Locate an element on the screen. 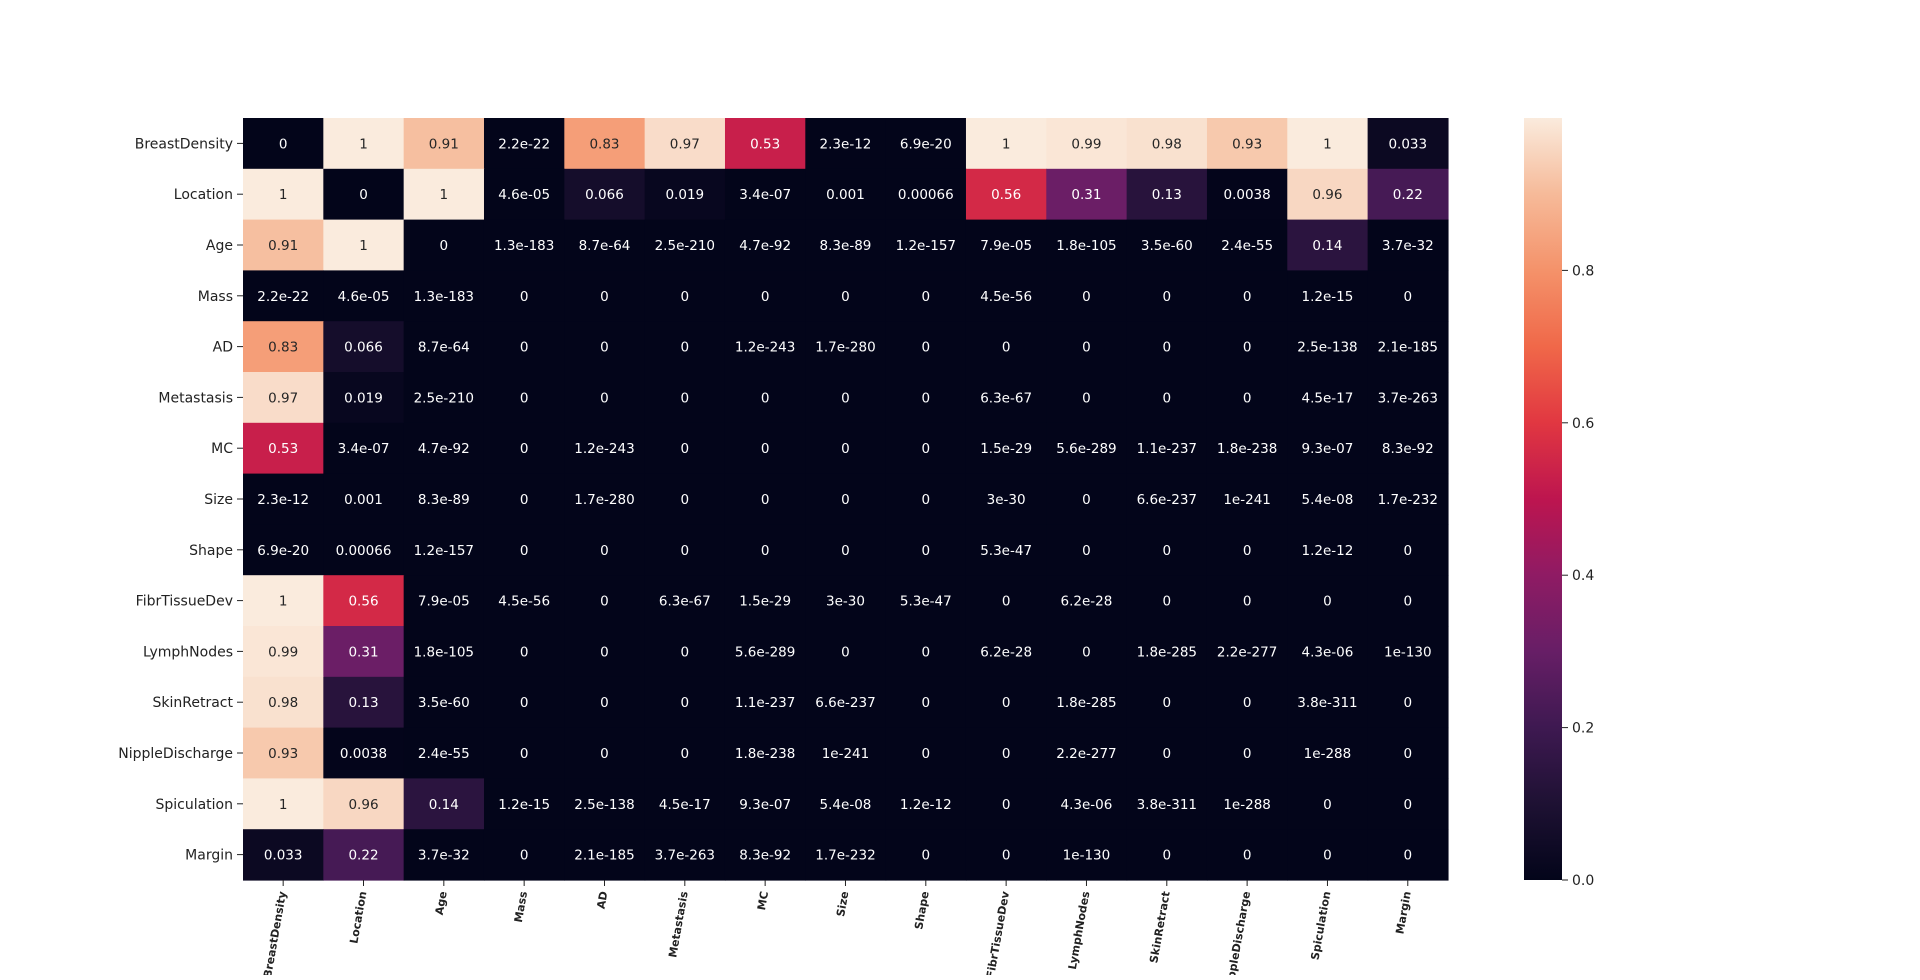 The height and width of the screenshot is (980, 1920). cell-value-label: 1.1e-237 is located at coordinates (765, 703).